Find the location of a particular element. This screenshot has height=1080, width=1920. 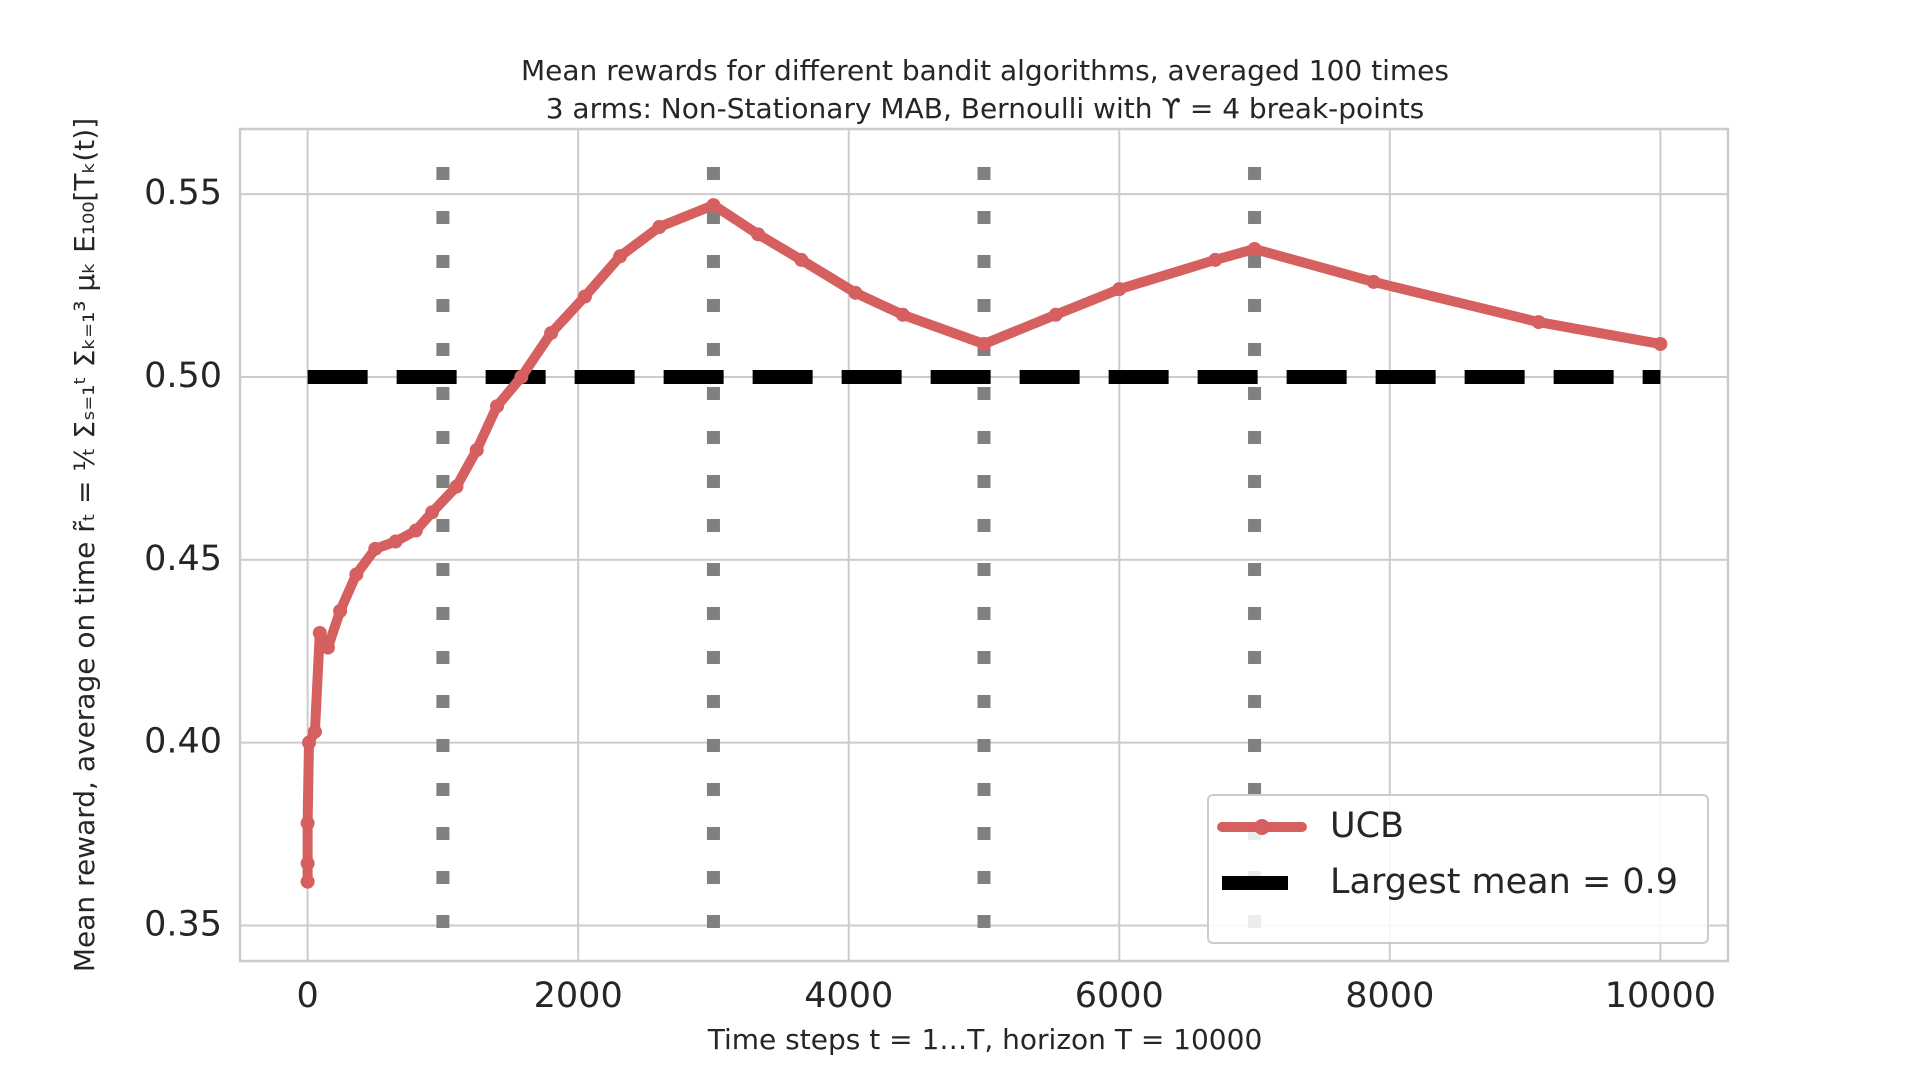

y-tick-label: 0.50 is located at coordinates (183, 376).